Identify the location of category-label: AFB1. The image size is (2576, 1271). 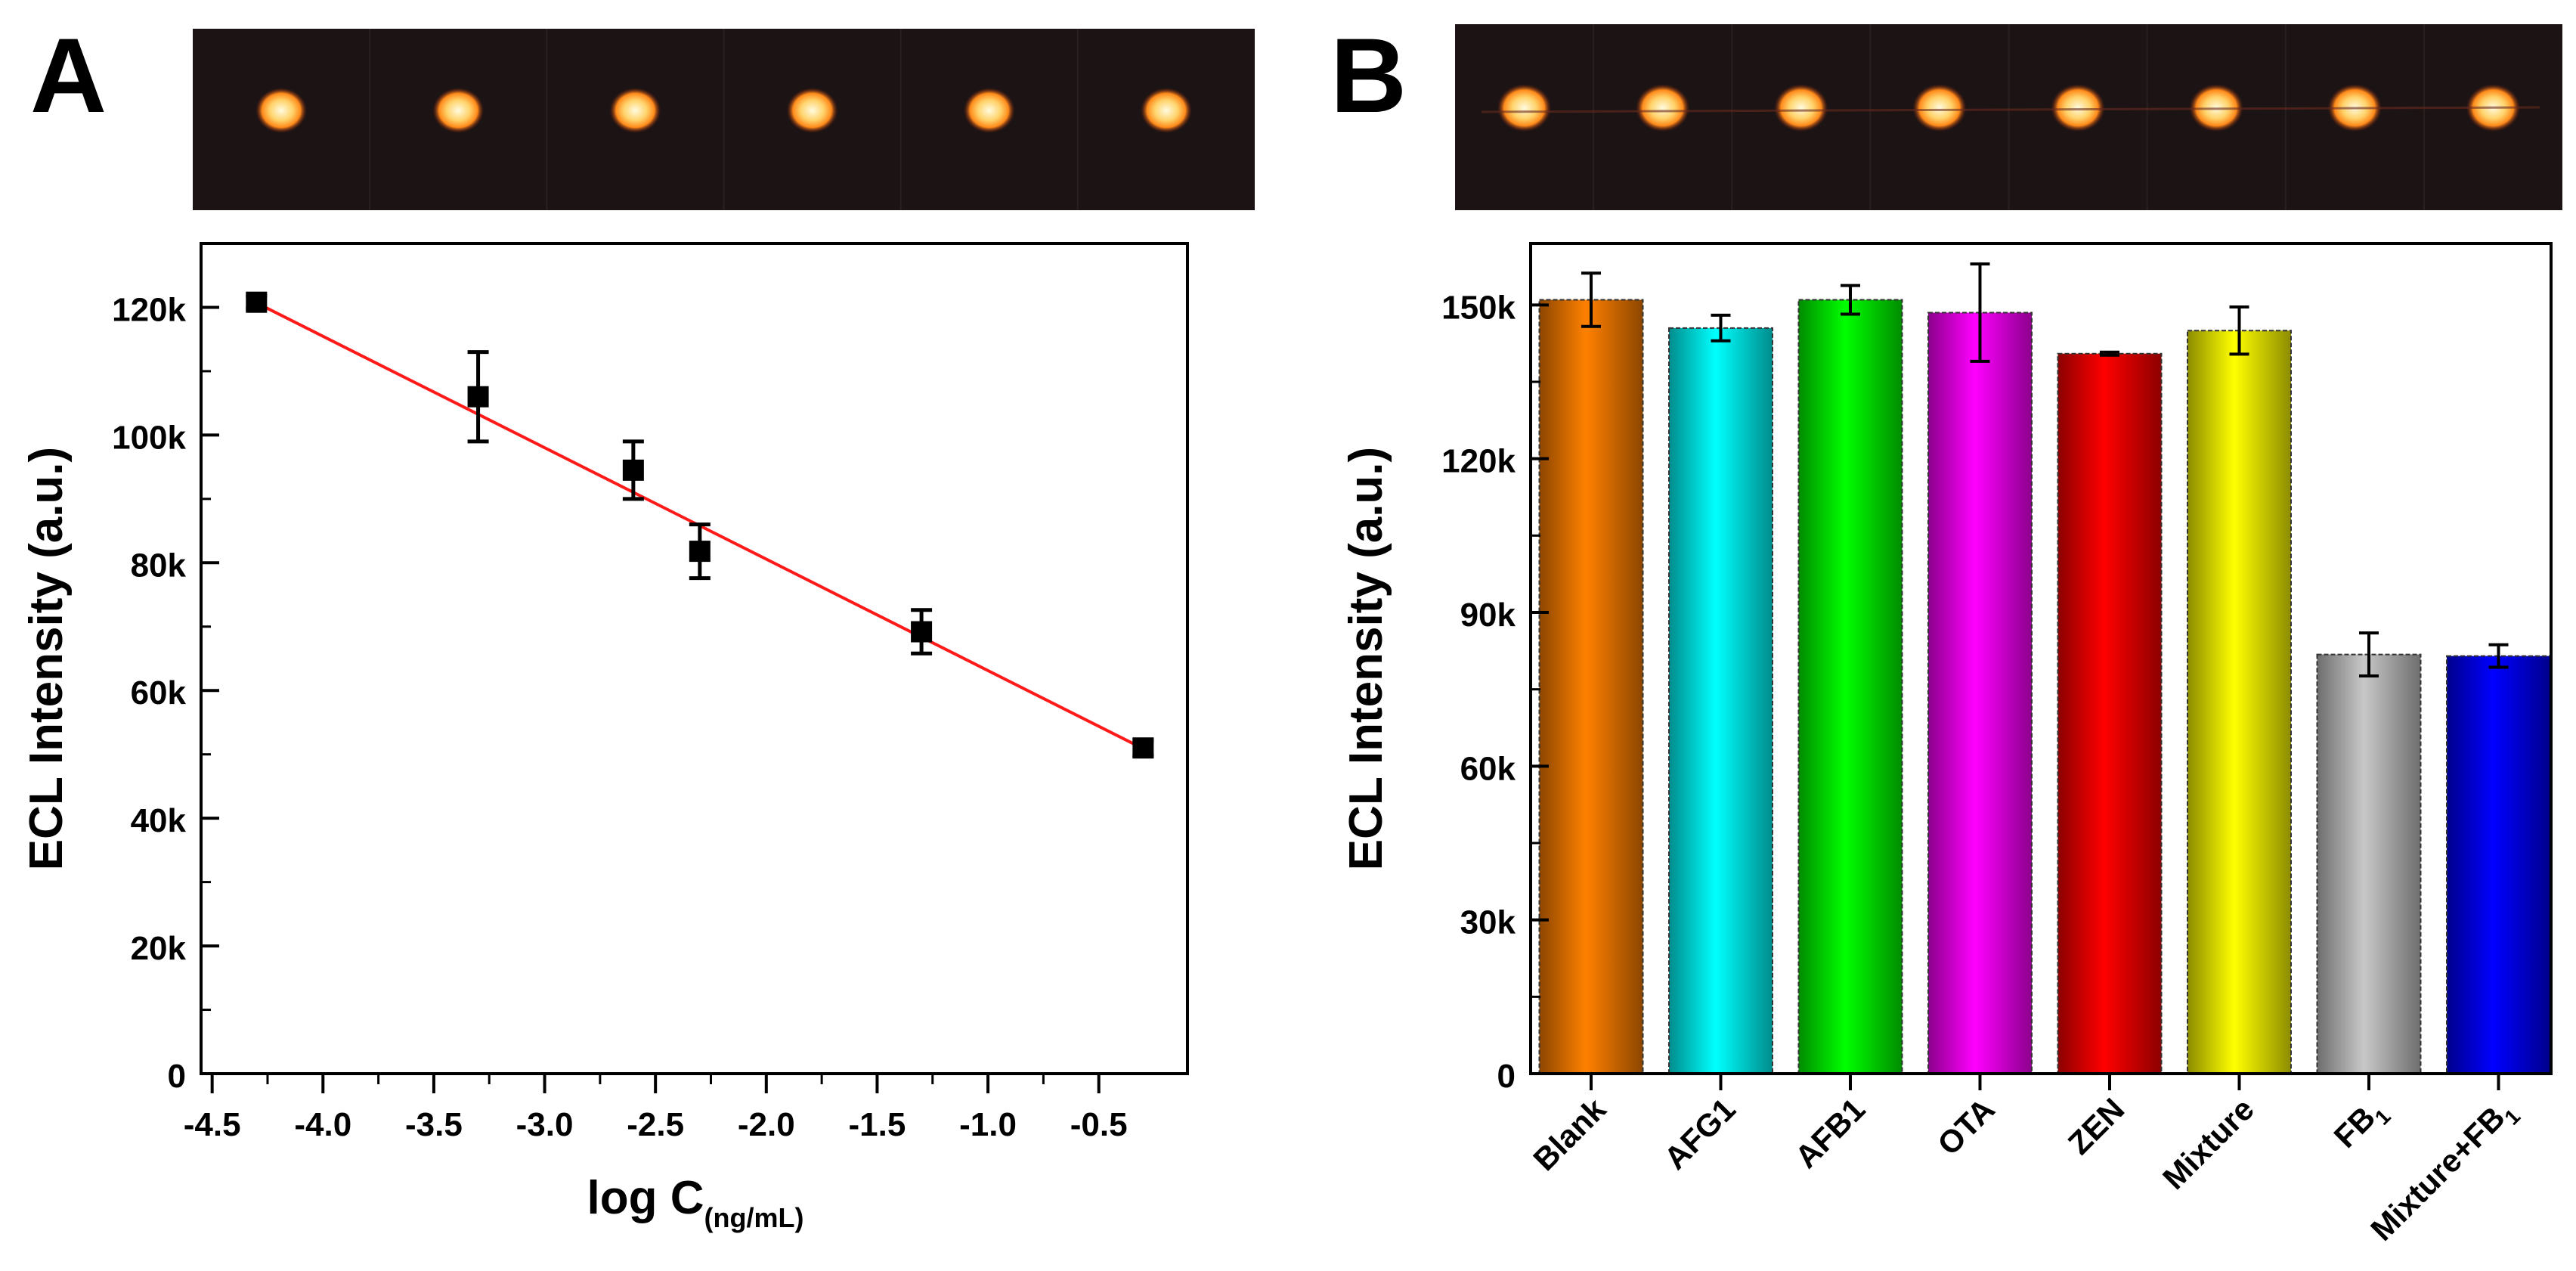
(1830, 1133).